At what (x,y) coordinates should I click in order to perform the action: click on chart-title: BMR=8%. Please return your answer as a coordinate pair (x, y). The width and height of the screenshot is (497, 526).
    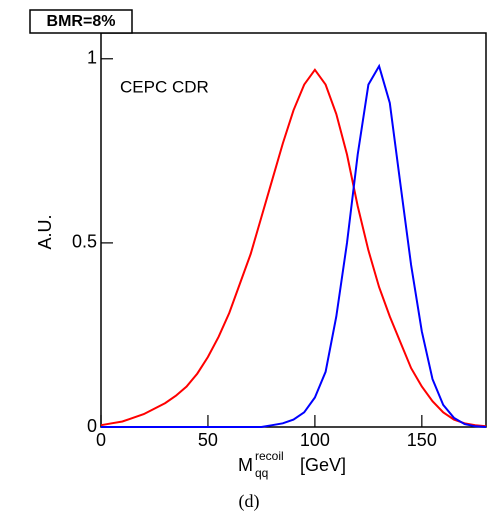
    Looking at the image, I should click on (81, 21).